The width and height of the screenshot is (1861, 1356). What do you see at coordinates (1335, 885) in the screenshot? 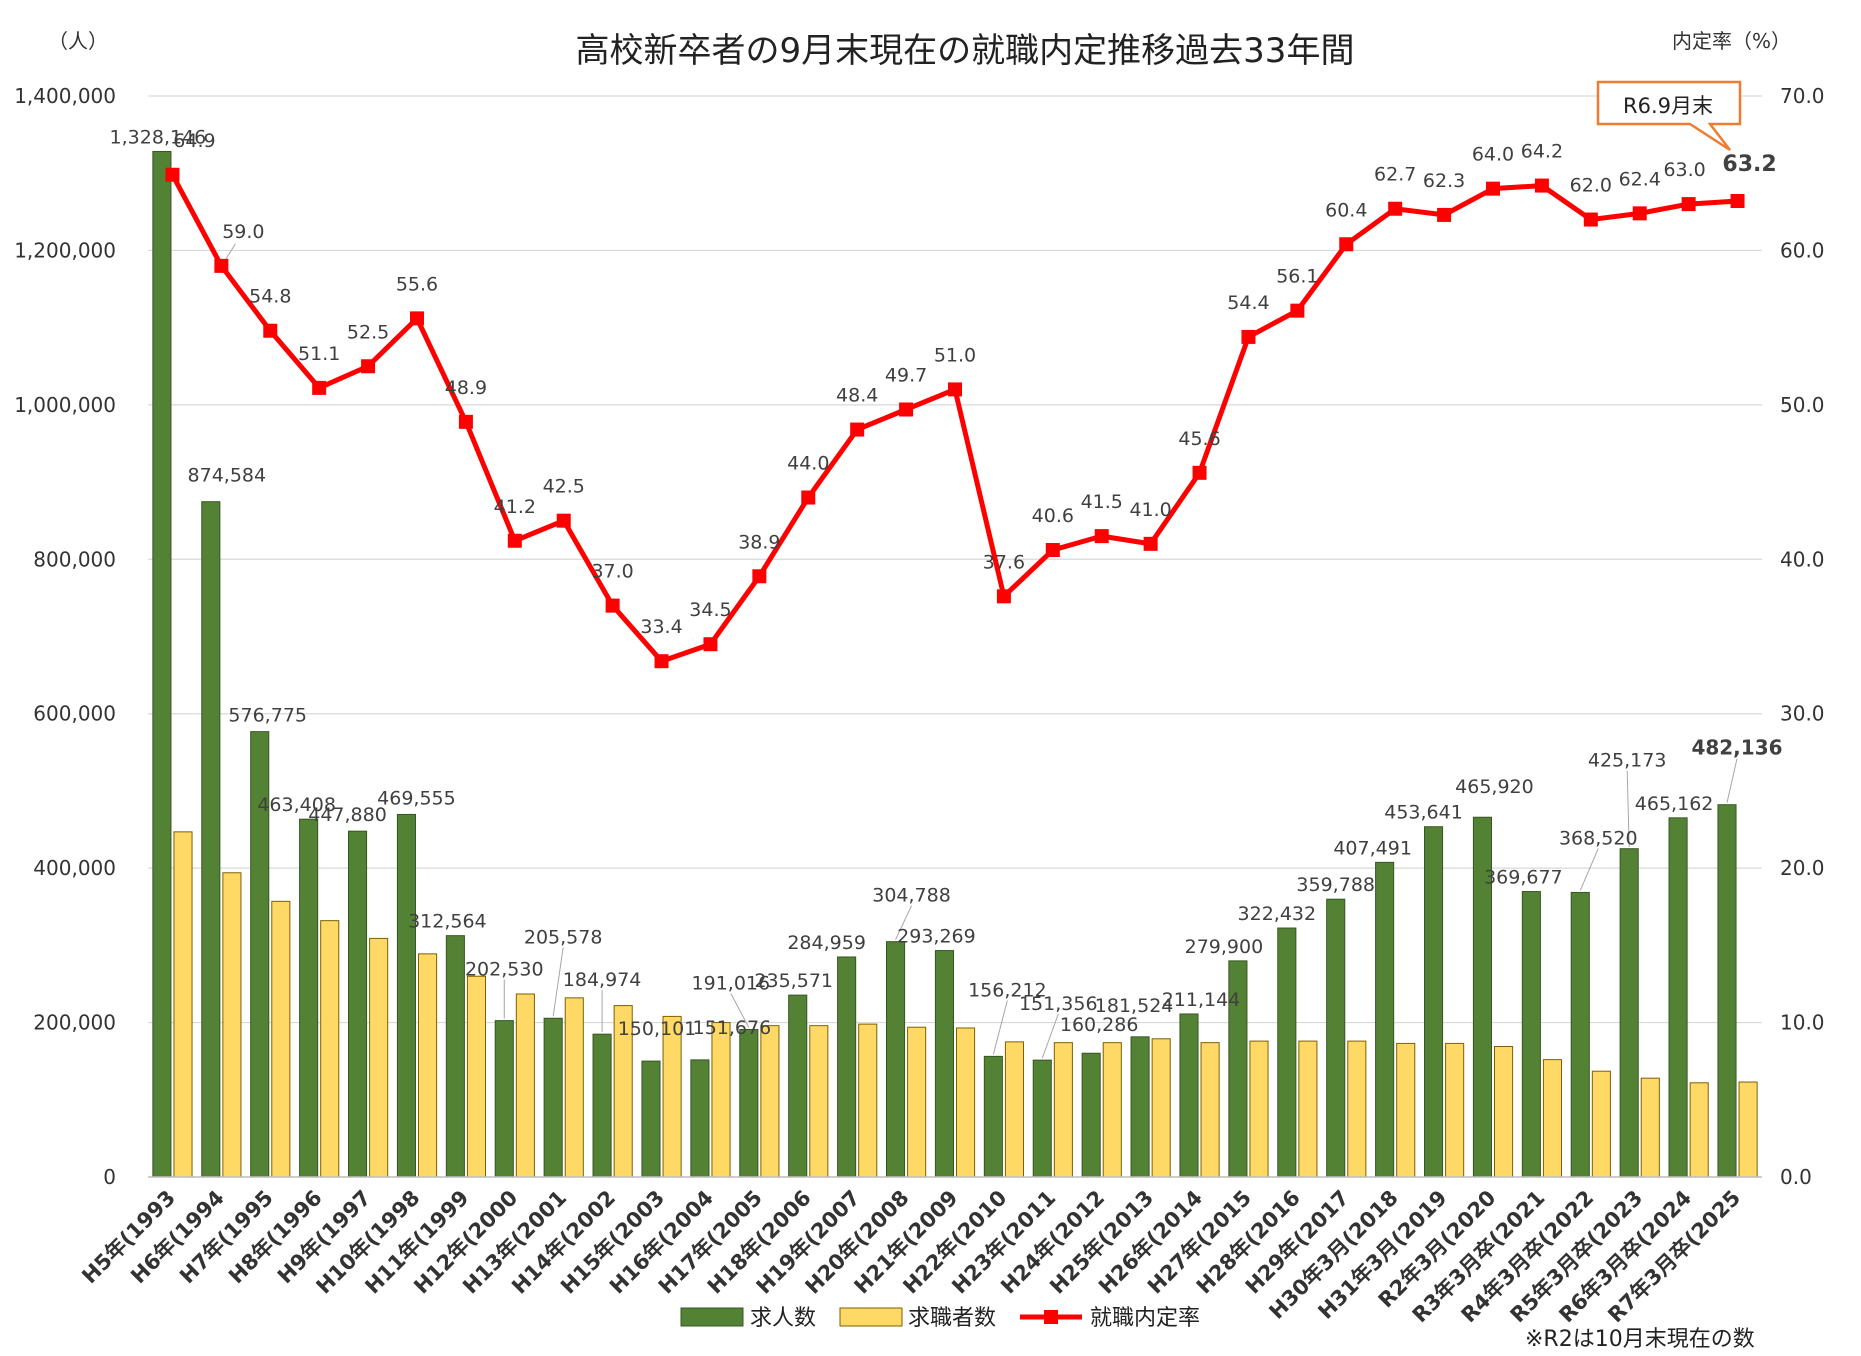
I see `bar-value-label: 359,788` at bounding box center [1335, 885].